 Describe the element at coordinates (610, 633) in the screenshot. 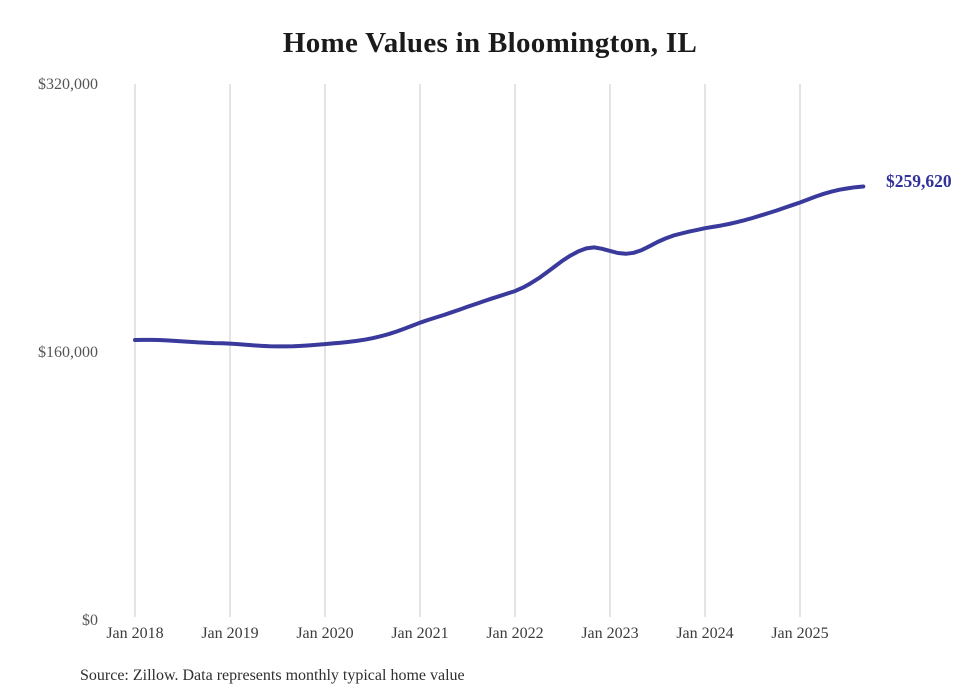

I see `x-axis-label-jan-2023: Jan 2023` at that location.